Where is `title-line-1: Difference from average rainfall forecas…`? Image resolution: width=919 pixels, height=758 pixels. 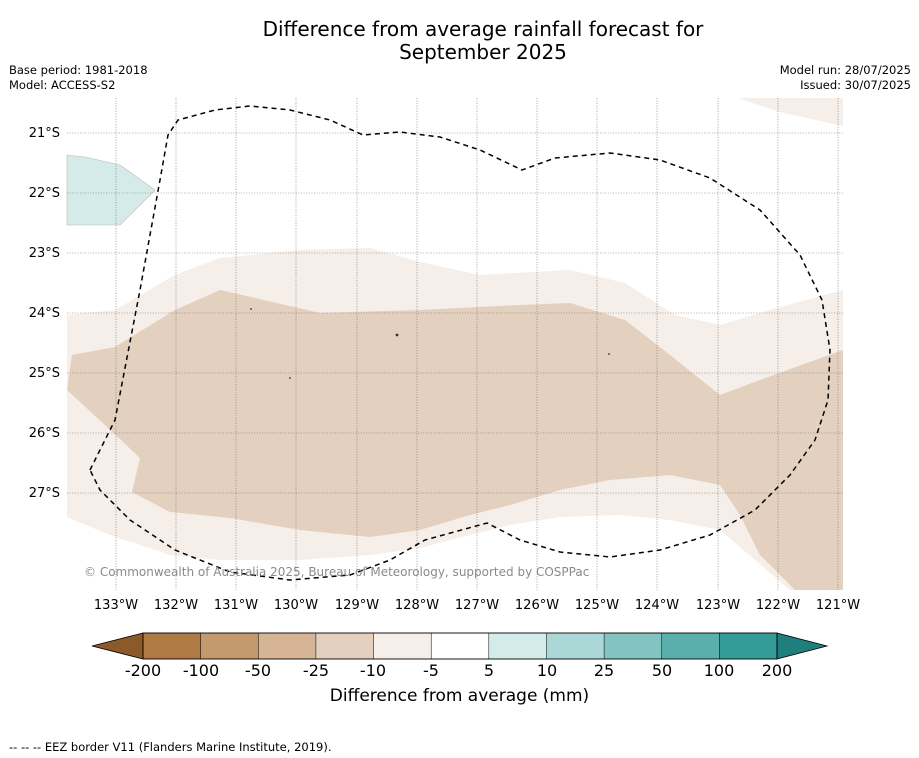
title-line-1: Difference from average rainfall forecas… is located at coordinates (483, 29).